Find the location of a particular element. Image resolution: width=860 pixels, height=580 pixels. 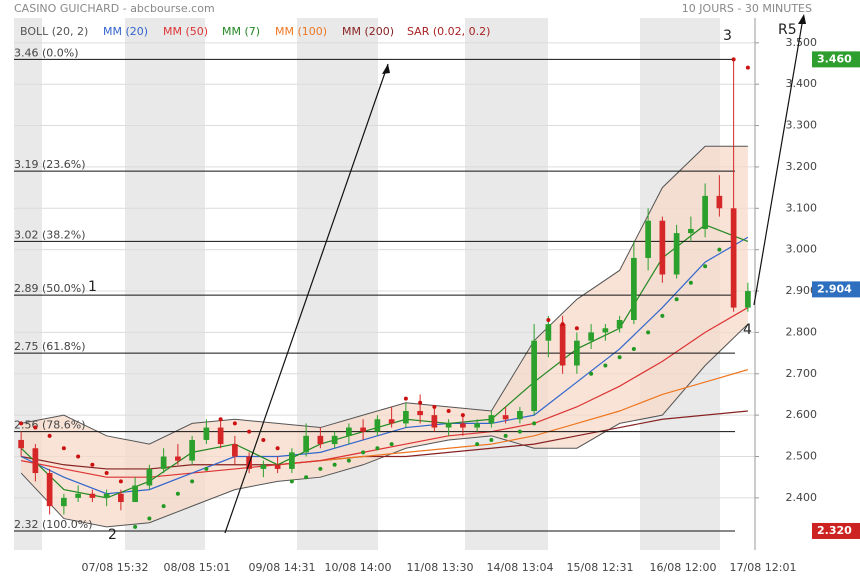

arrowhead is located at coordinates (802, 19).